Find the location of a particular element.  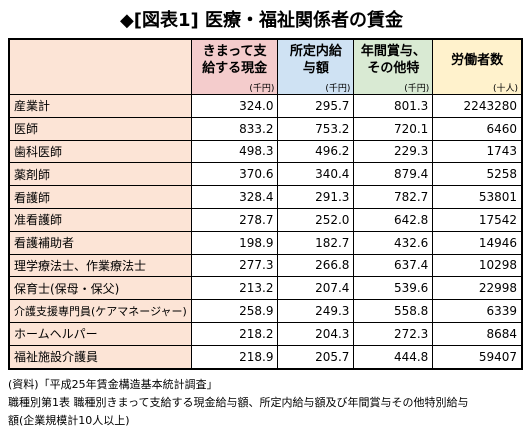

value-cell: 218.2 is located at coordinates (234, 333).